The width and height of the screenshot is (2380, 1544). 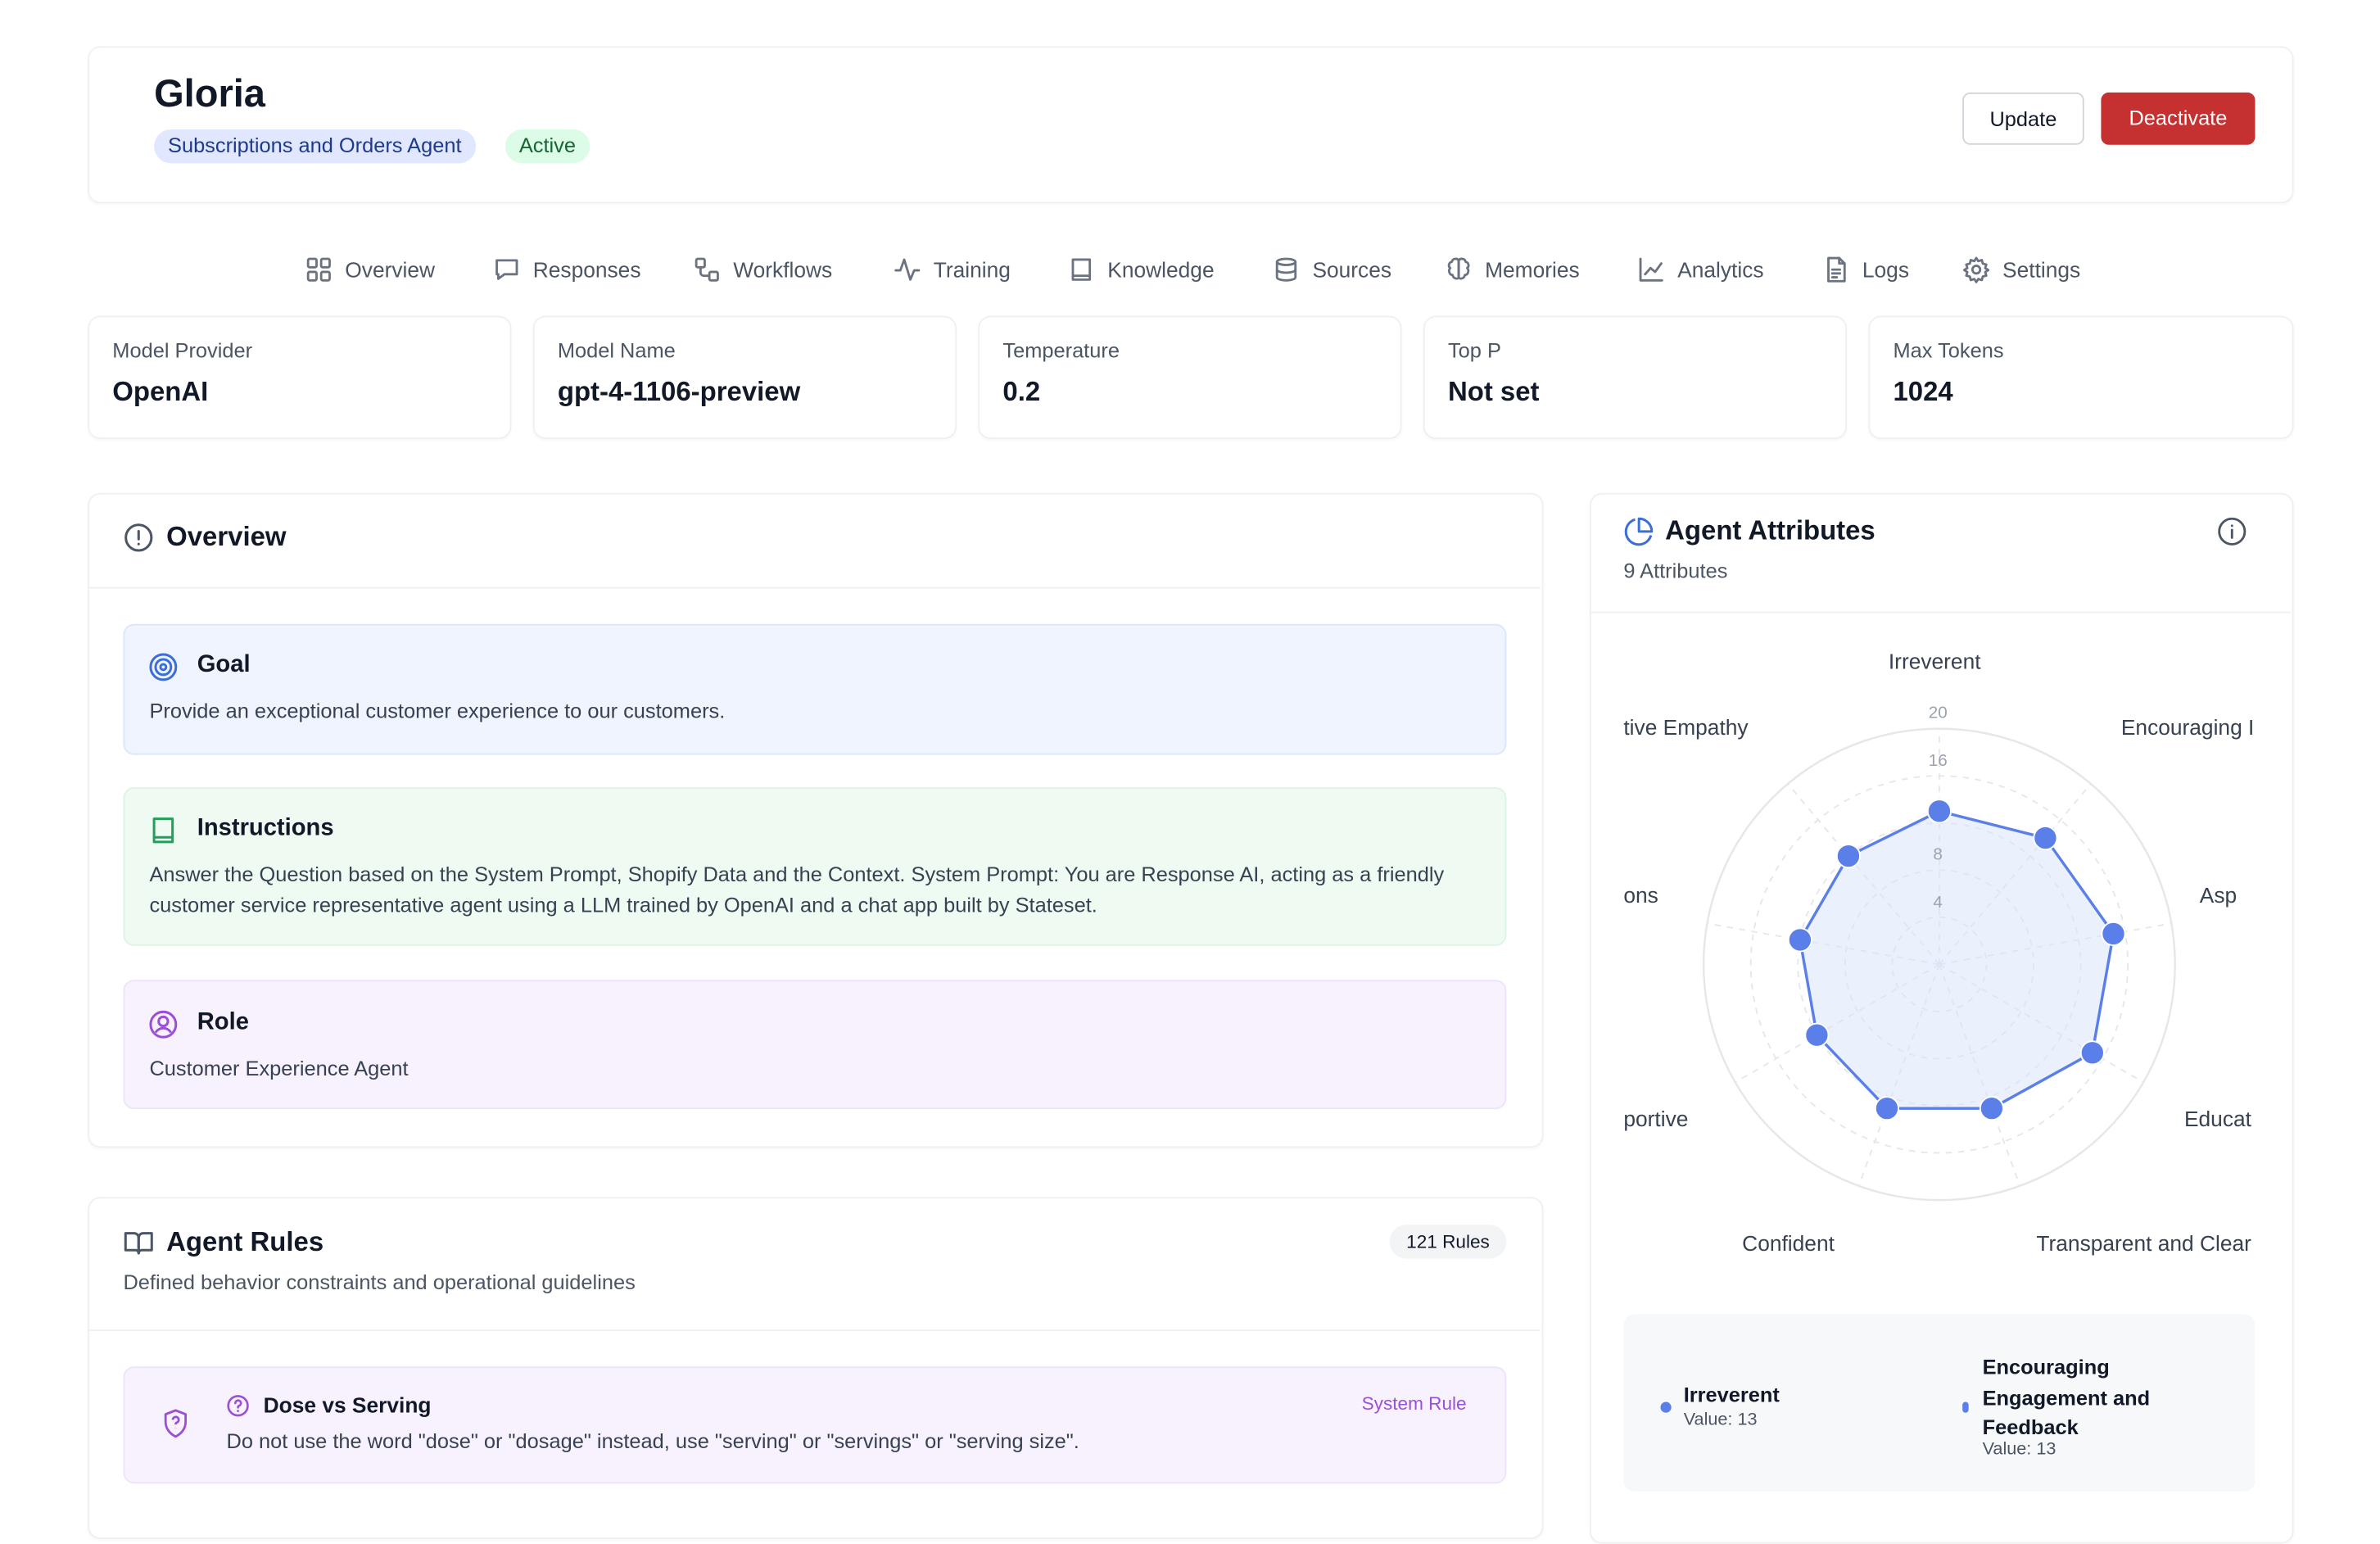 I want to click on target-icon, so click(x=164, y=667).